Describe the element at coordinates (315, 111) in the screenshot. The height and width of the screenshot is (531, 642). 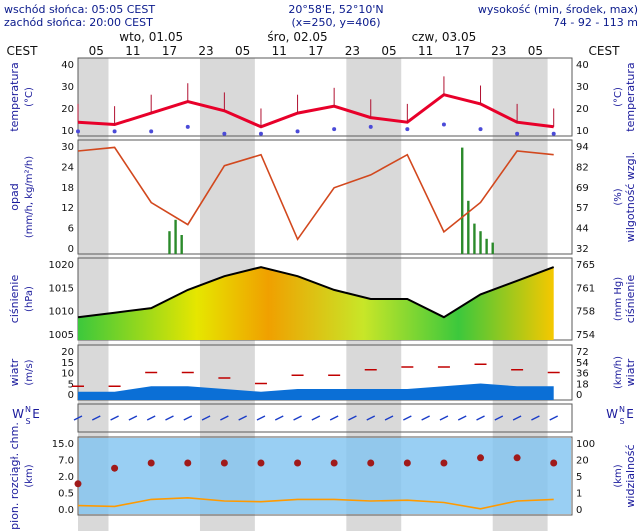
I see `temperature-series-line` at that location.